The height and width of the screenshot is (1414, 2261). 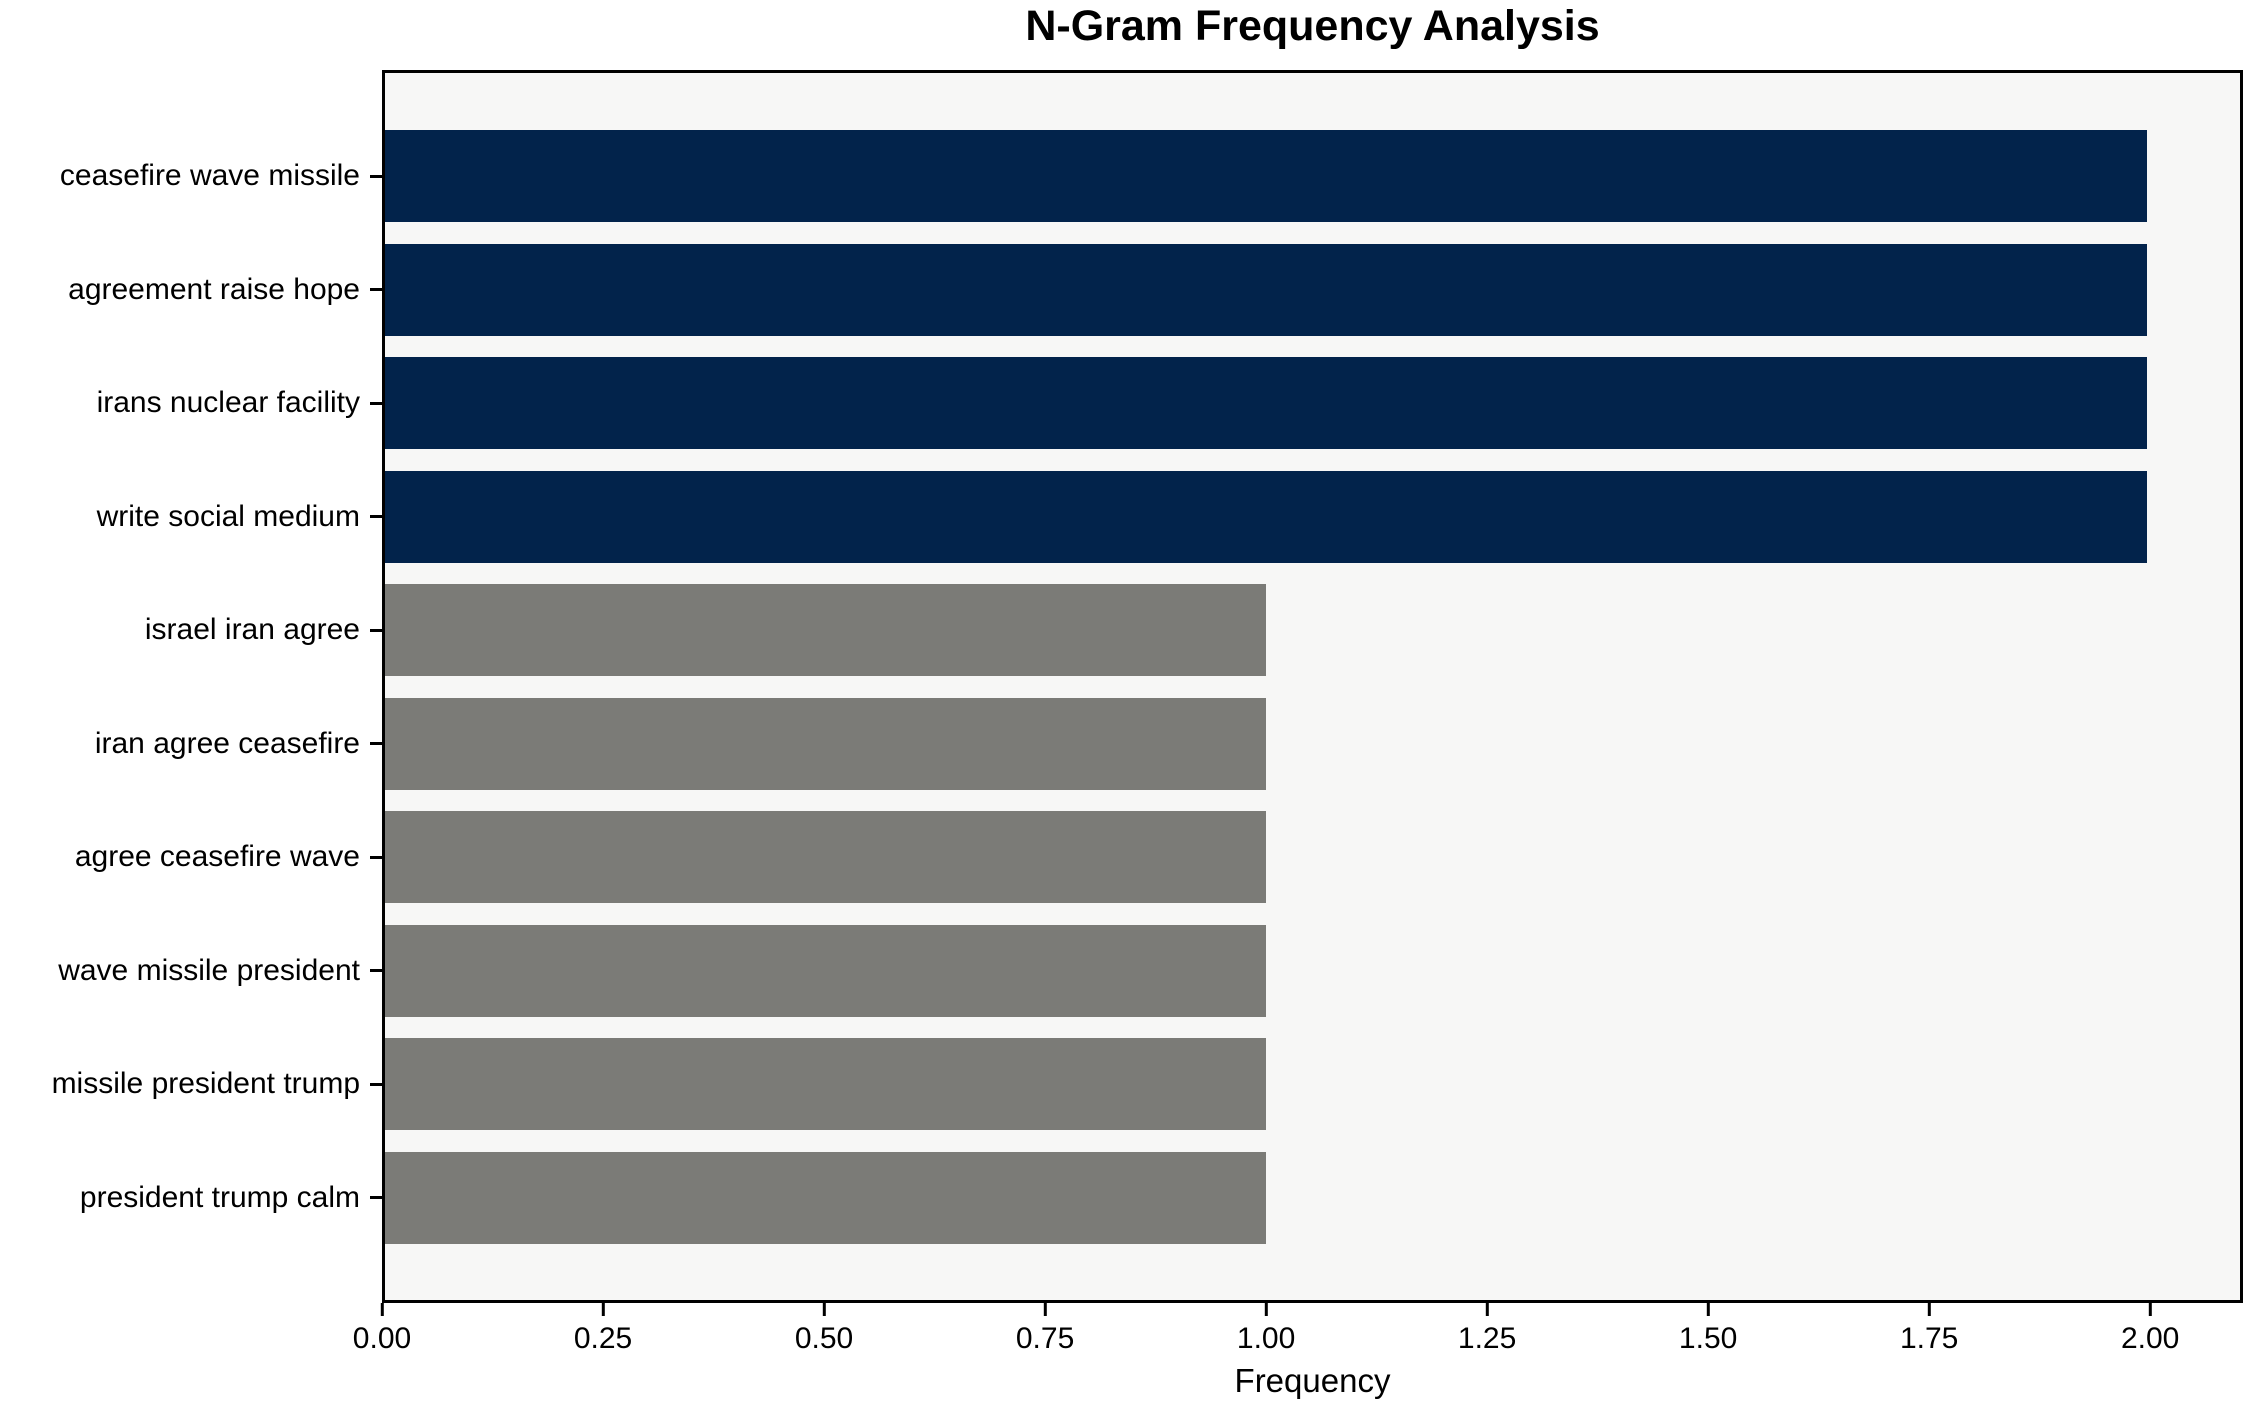 I want to click on x-tick-label: 0.75, so click(x=1045, y=1338).